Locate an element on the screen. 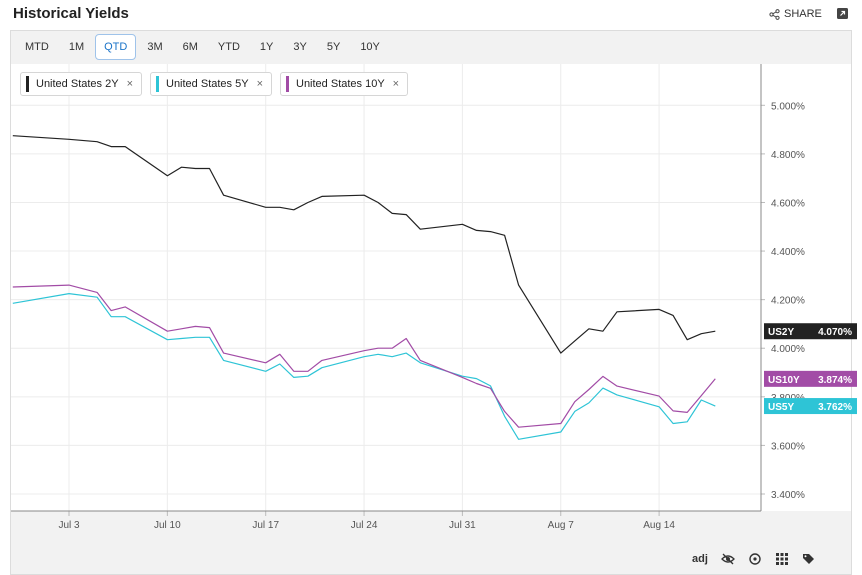 The height and width of the screenshot is (575, 862). chart-footer is located at coordinates (431, 557).